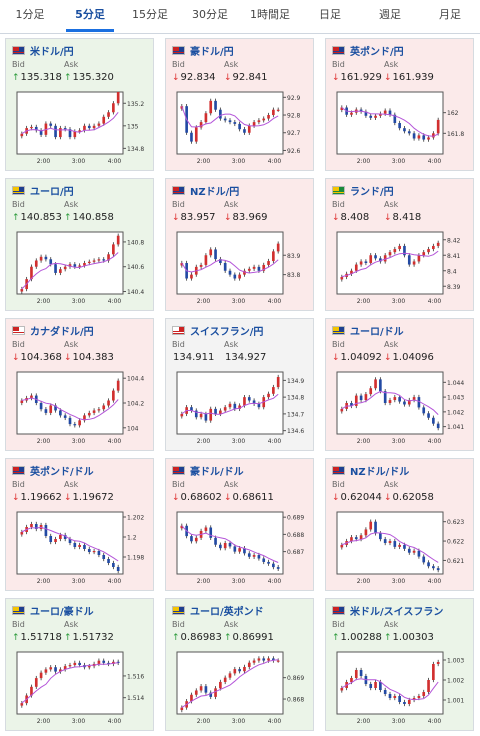  Describe the element at coordinates (80, 688) in the screenshot. I see `mini-candlestick-chart: 1.516 1.514 2:00 3:00 4:00` at that location.